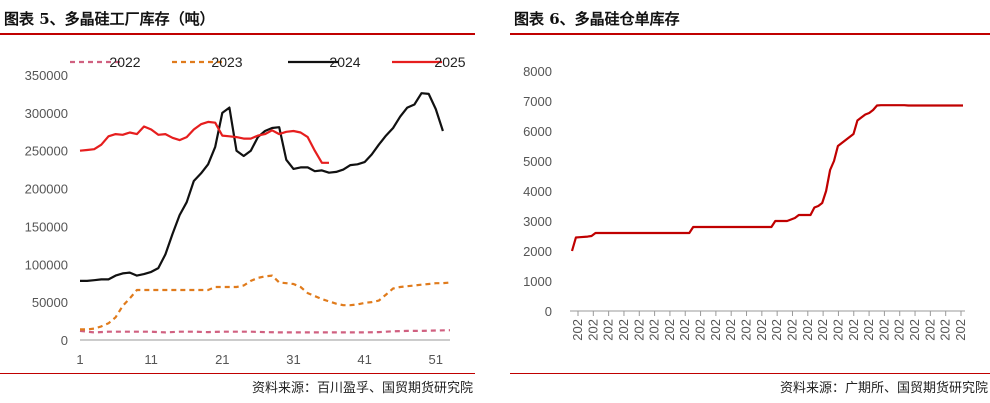 Image resolution: width=990 pixels, height=403 pixels. Describe the element at coordinates (537, 161) in the screenshot. I see `y-tick-label: 5000` at that location.